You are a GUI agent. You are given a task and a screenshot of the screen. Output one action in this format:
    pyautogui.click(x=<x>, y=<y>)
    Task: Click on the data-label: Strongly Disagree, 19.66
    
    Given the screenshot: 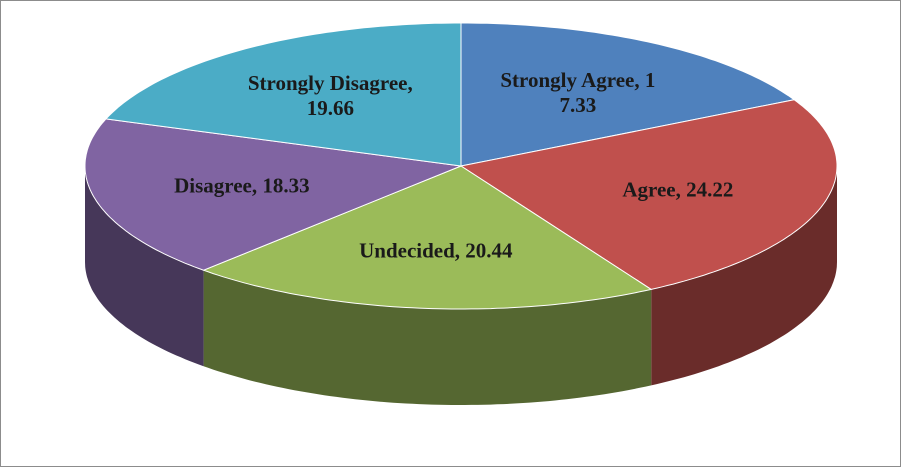 What is the action you would take?
    pyautogui.click(x=330, y=96)
    